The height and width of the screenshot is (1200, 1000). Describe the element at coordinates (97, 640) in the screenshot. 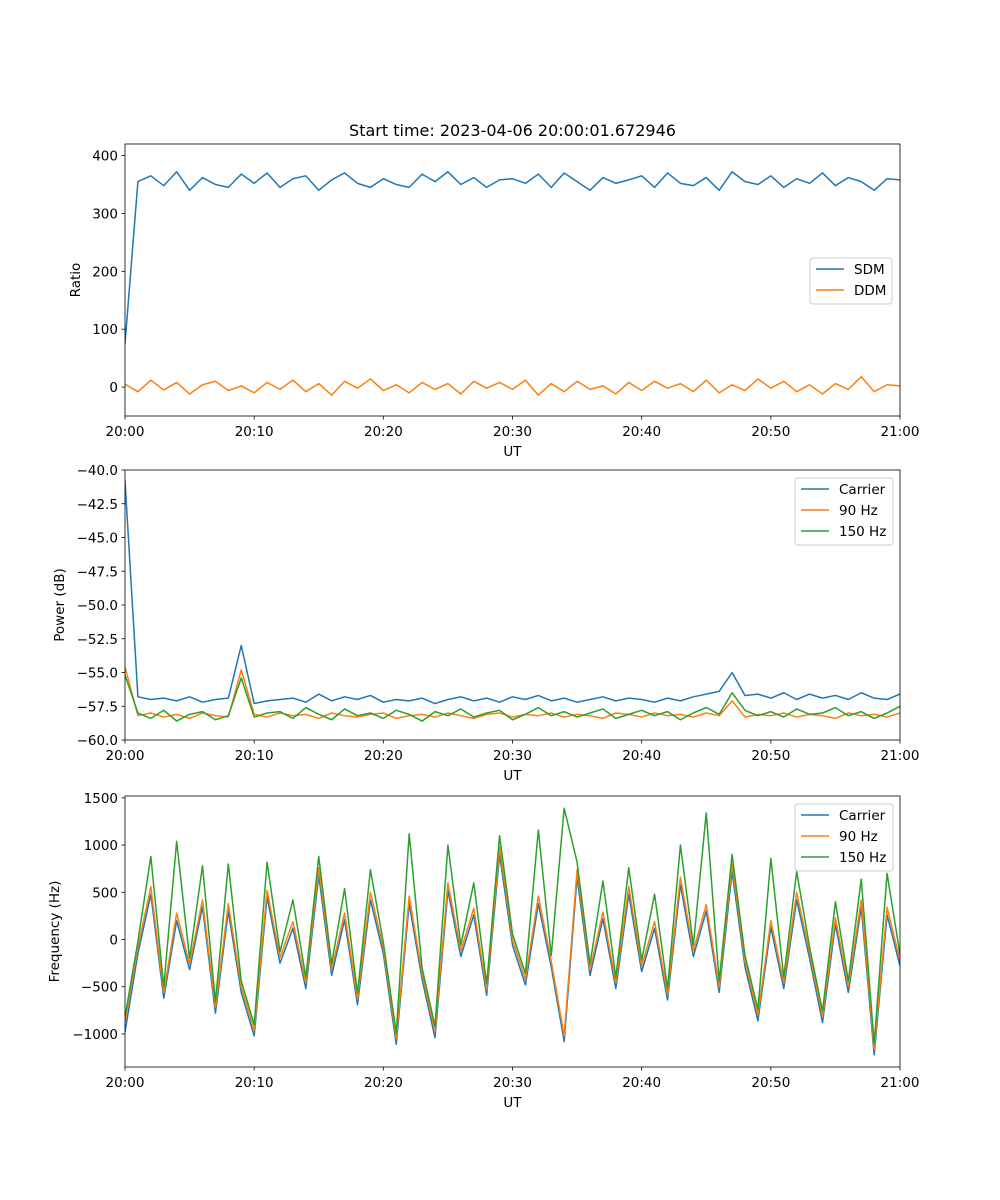

I see `y-tick-label: −52.5` at that location.